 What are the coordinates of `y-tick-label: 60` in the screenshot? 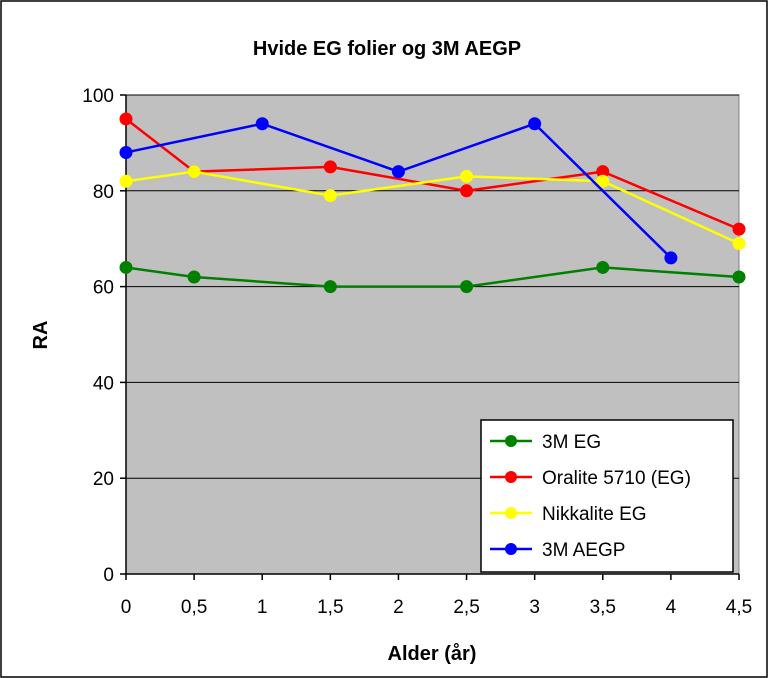 It's located at (103, 288).